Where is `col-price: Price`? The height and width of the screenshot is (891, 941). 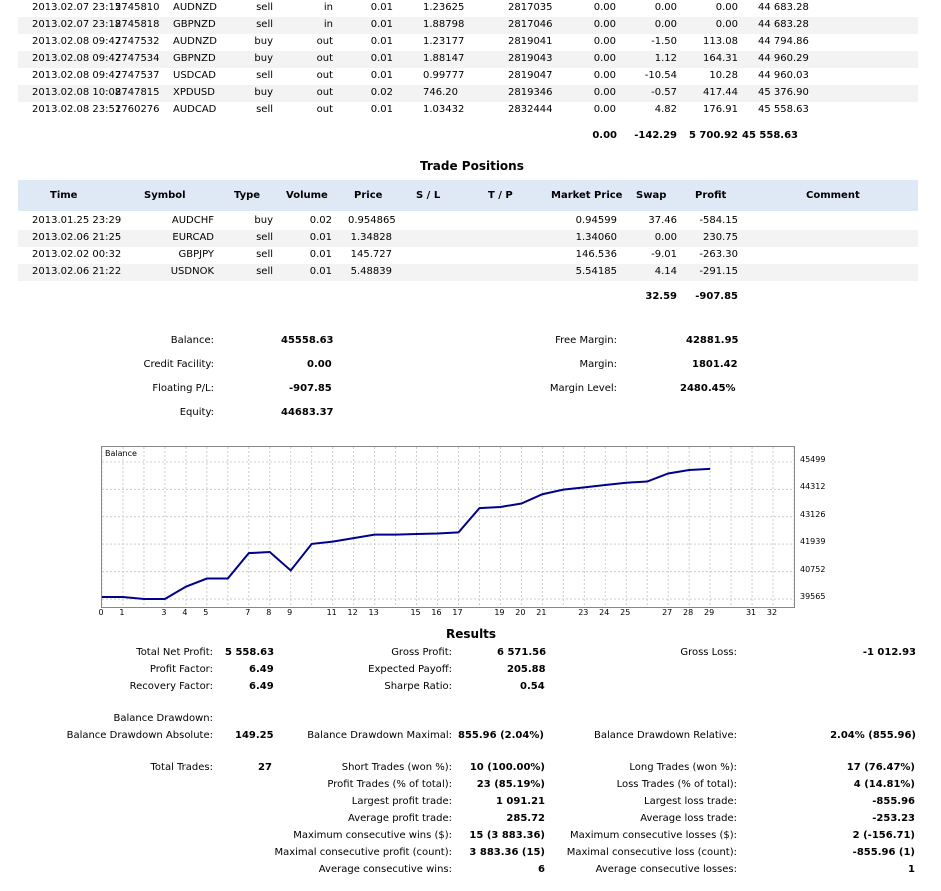
col-price: Price is located at coordinates (368, 195).